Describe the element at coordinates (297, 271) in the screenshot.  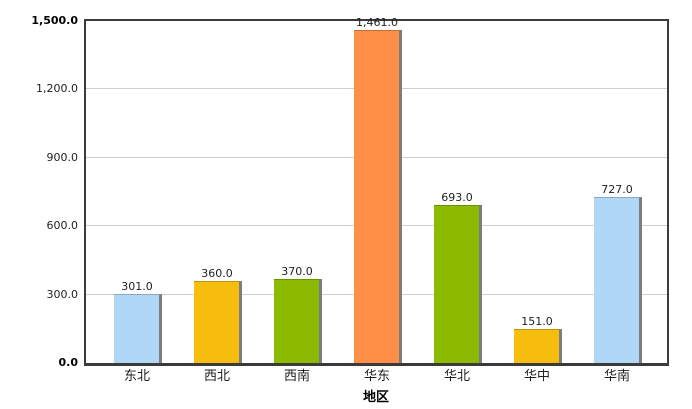
I see `bar-value-label: 370.0` at that location.